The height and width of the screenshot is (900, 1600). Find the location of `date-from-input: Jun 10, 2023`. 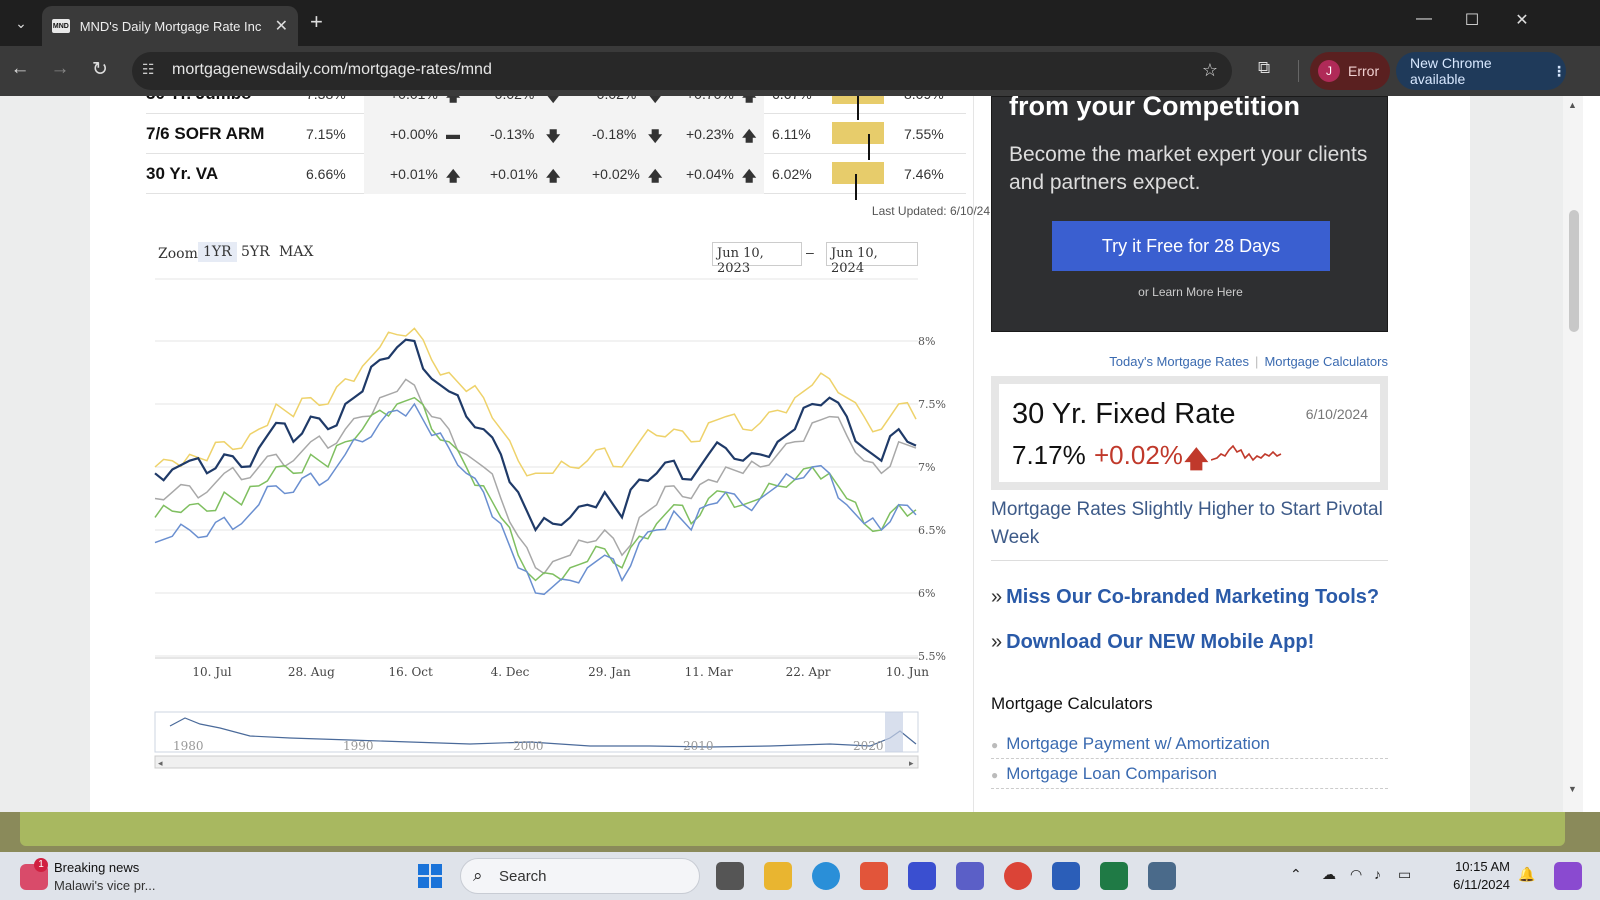

date-from-input: Jun 10, 2023 is located at coordinates (757, 259).